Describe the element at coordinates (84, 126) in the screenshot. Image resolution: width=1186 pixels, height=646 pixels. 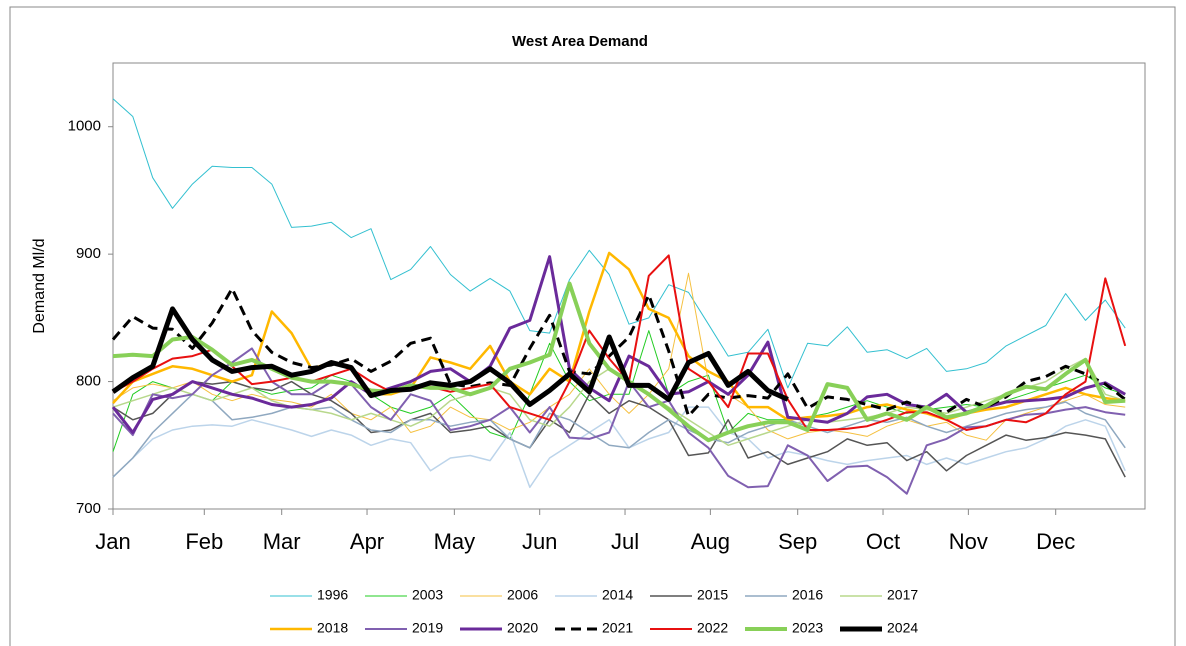
I see `y-tick-label: 1000` at that location.